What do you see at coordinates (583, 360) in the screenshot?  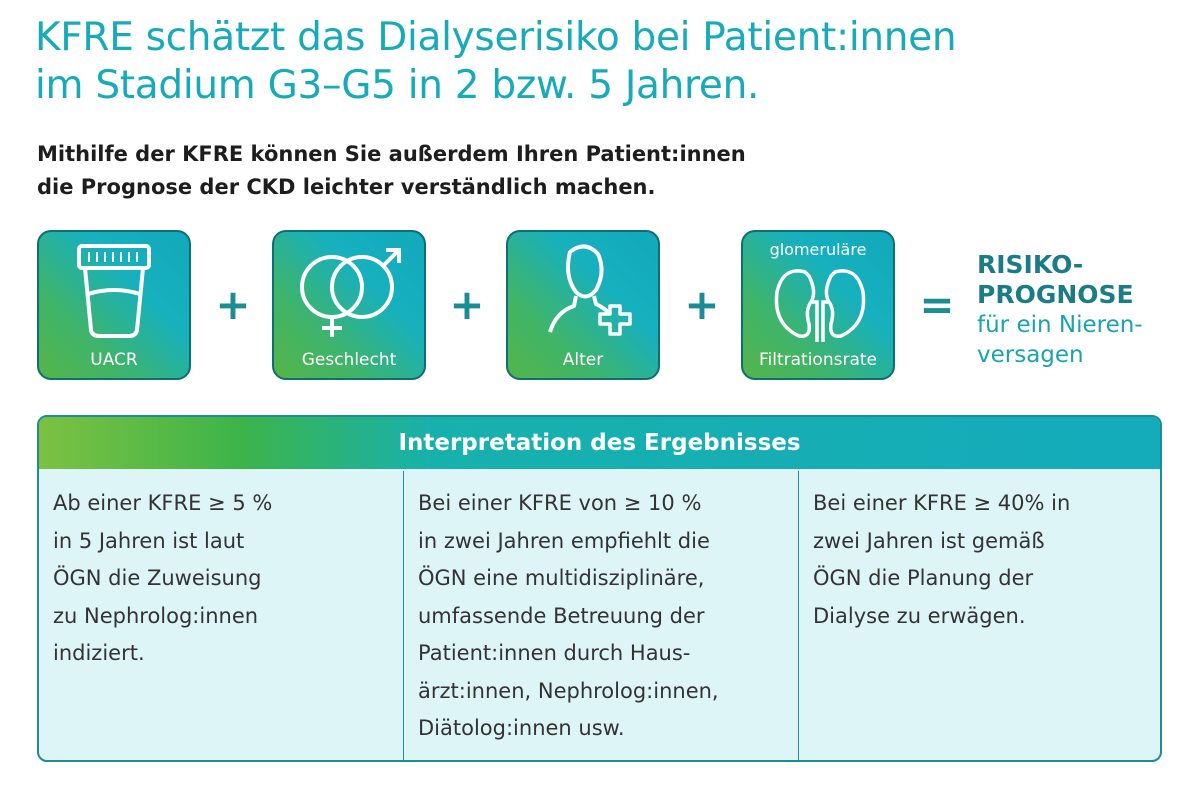 I see `factor-label: Alter` at bounding box center [583, 360].